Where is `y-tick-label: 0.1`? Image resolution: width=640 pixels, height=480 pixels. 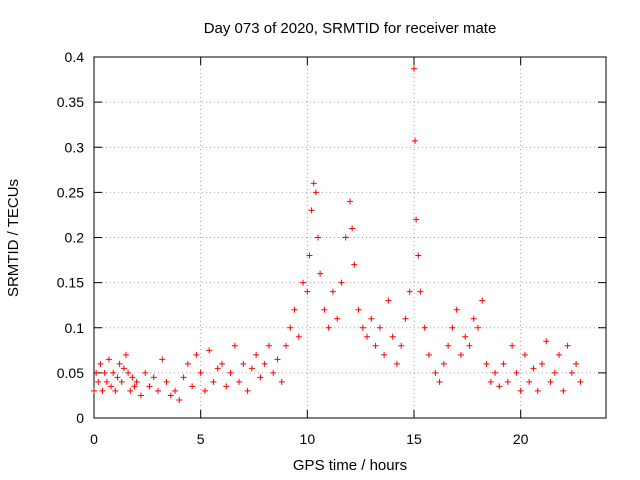 y-tick-label: 0.1 is located at coordinates (75, 328).